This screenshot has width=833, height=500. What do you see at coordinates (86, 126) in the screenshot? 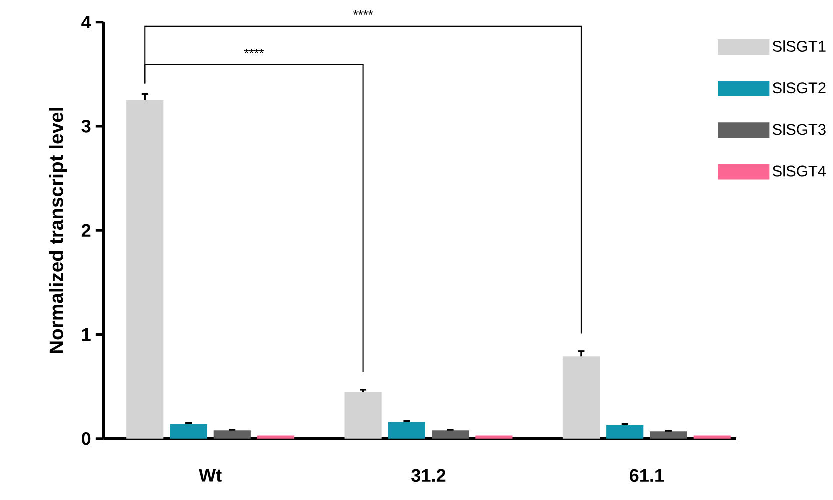
I see `y-tick-label: 3` at bounding box center [86, 126].